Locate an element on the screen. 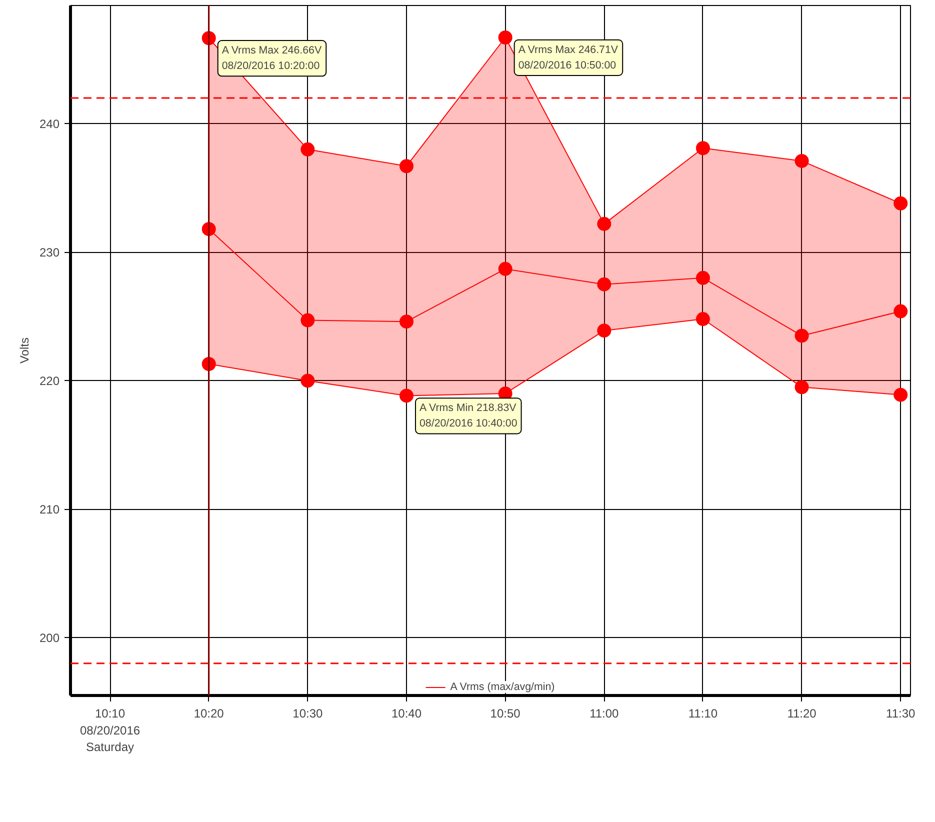 The image size is (935, 822). annotation: A Vrms Min 218.83V 08/20/2016 10:40:00 is located at coordinates (469, 416).